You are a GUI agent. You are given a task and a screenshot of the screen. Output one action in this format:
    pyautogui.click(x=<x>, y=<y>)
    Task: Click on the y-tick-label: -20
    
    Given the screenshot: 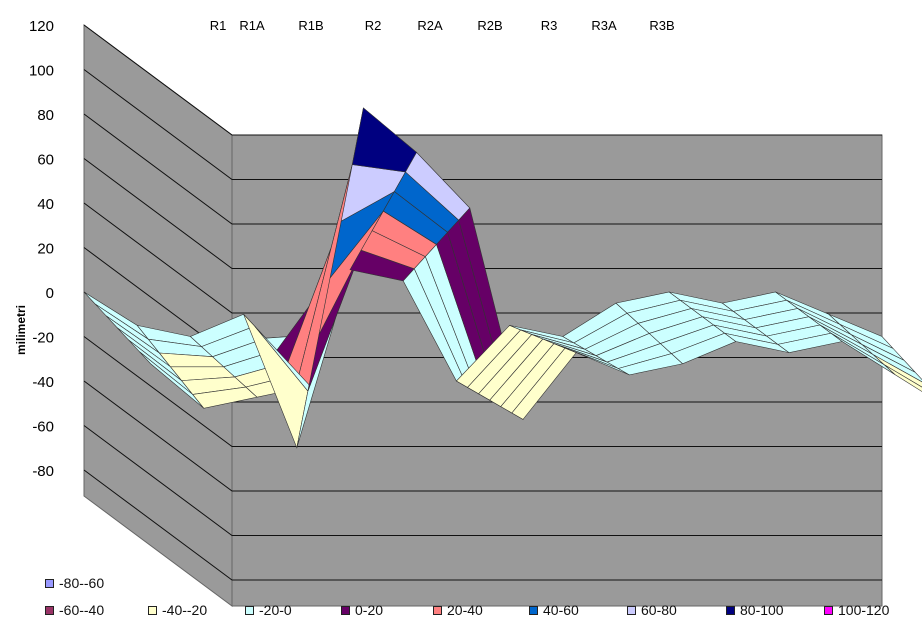 What is the action you would take?
    pyautogui.click(x=43, y=338)
    